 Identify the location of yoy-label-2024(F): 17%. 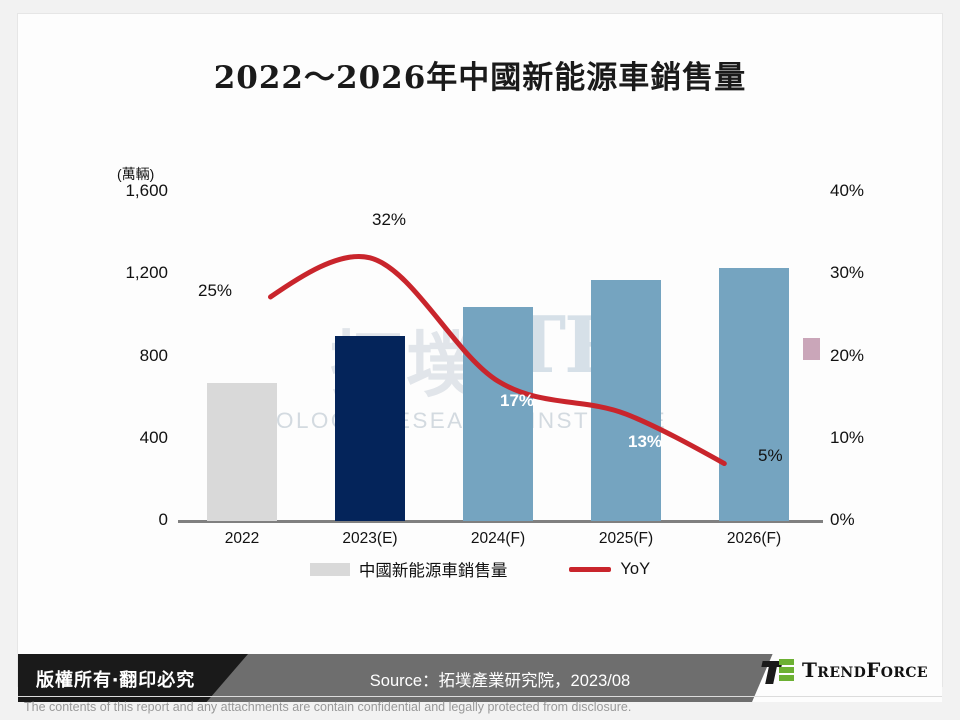
(517, 401).